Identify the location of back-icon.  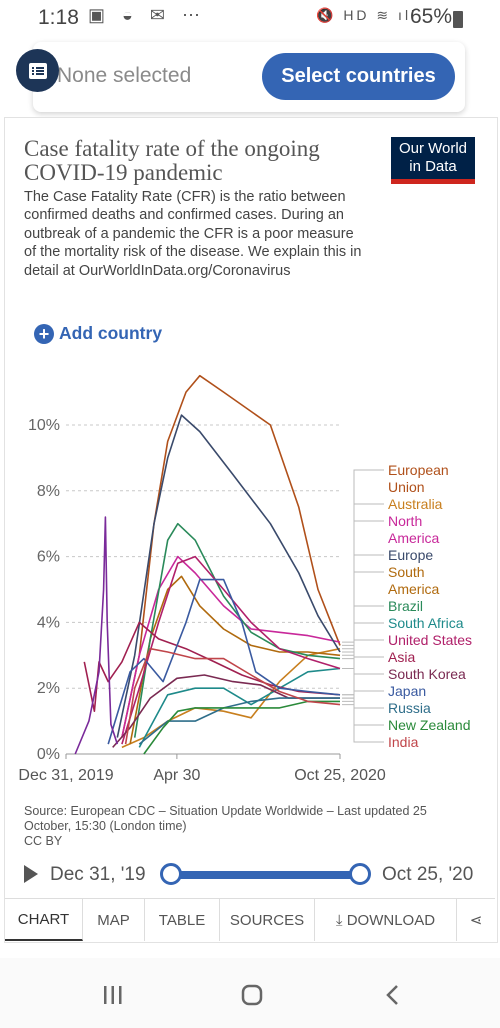
(392, 995).